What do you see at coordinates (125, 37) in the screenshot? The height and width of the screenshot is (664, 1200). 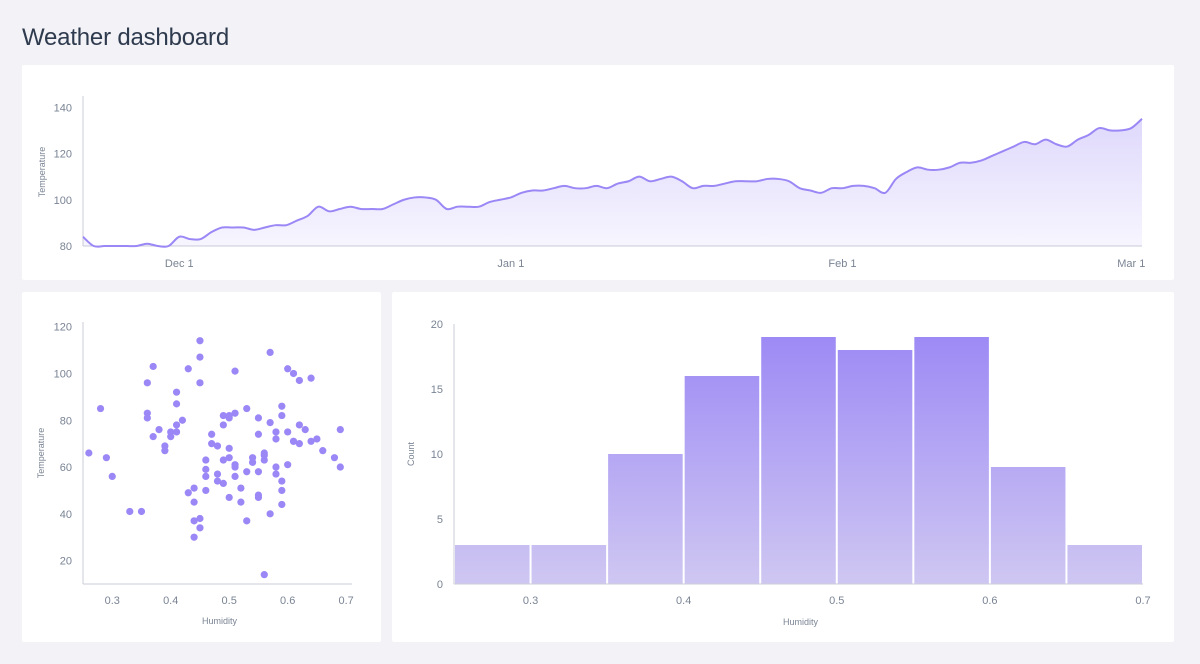 I see `page-title: Weather dashboard` at bounding box center [125, 37].